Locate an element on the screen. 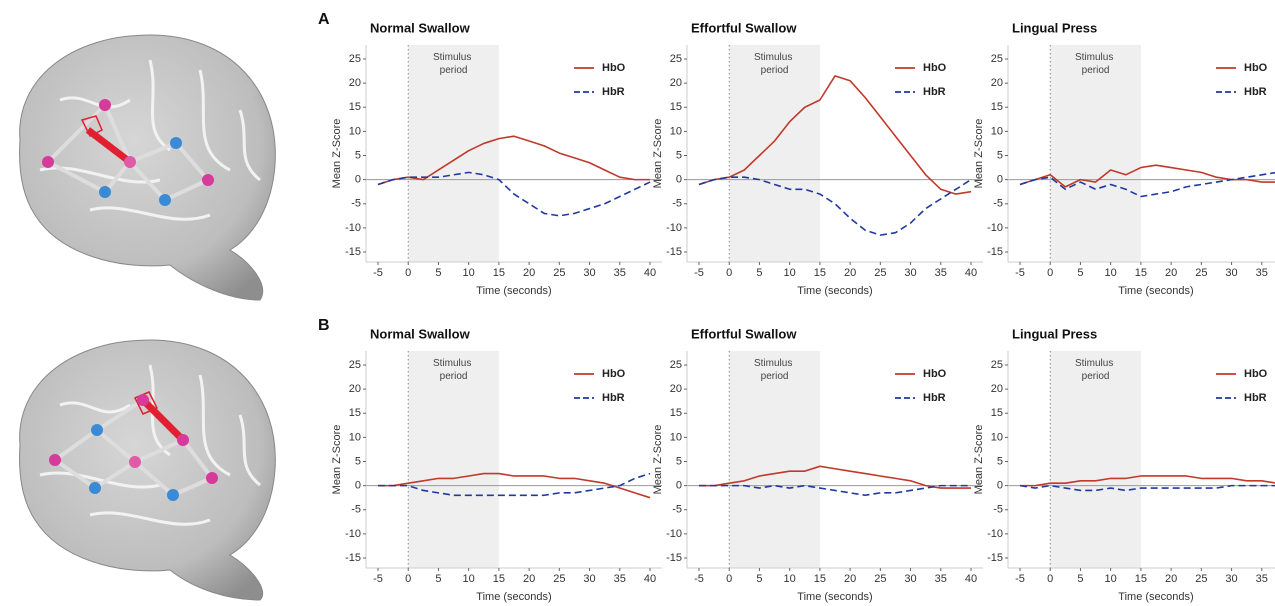 Image resolution: width=1275 pixels, height=606 pixels. brain-image-b is located at coordinates (147, 470).